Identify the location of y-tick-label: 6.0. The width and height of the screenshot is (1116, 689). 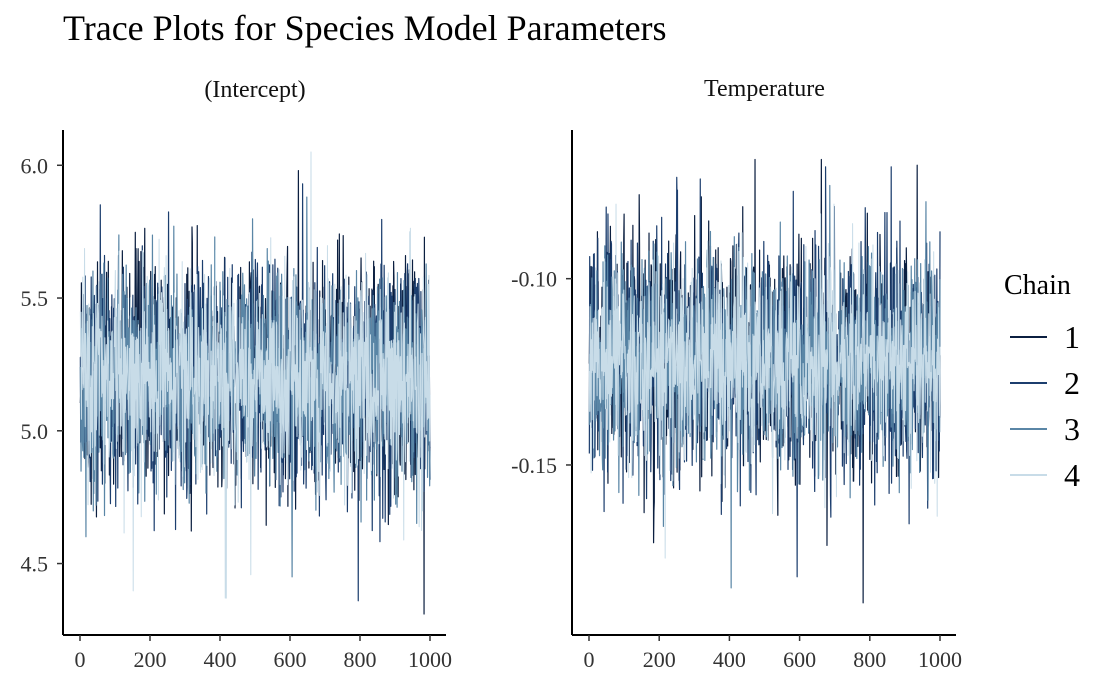
(35, 165).